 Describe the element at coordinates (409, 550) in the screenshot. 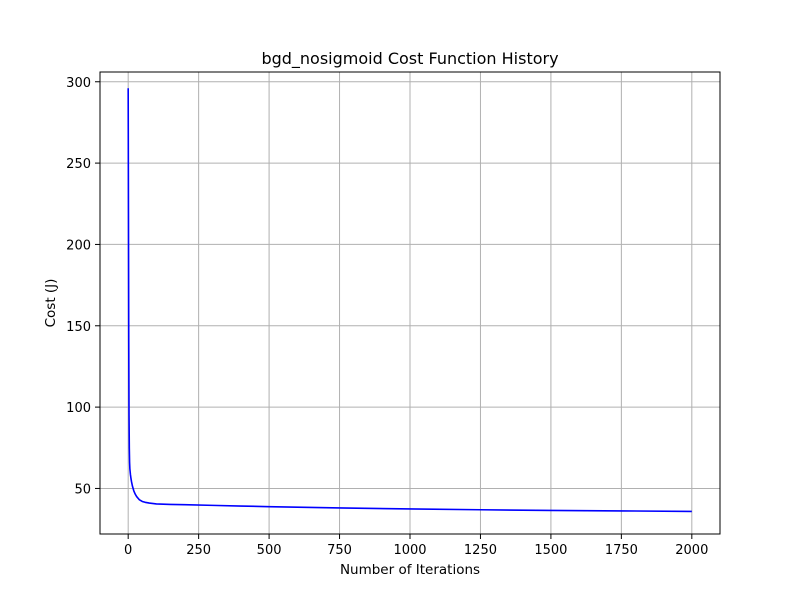

I see `x-tick-label: 1000` at that location.